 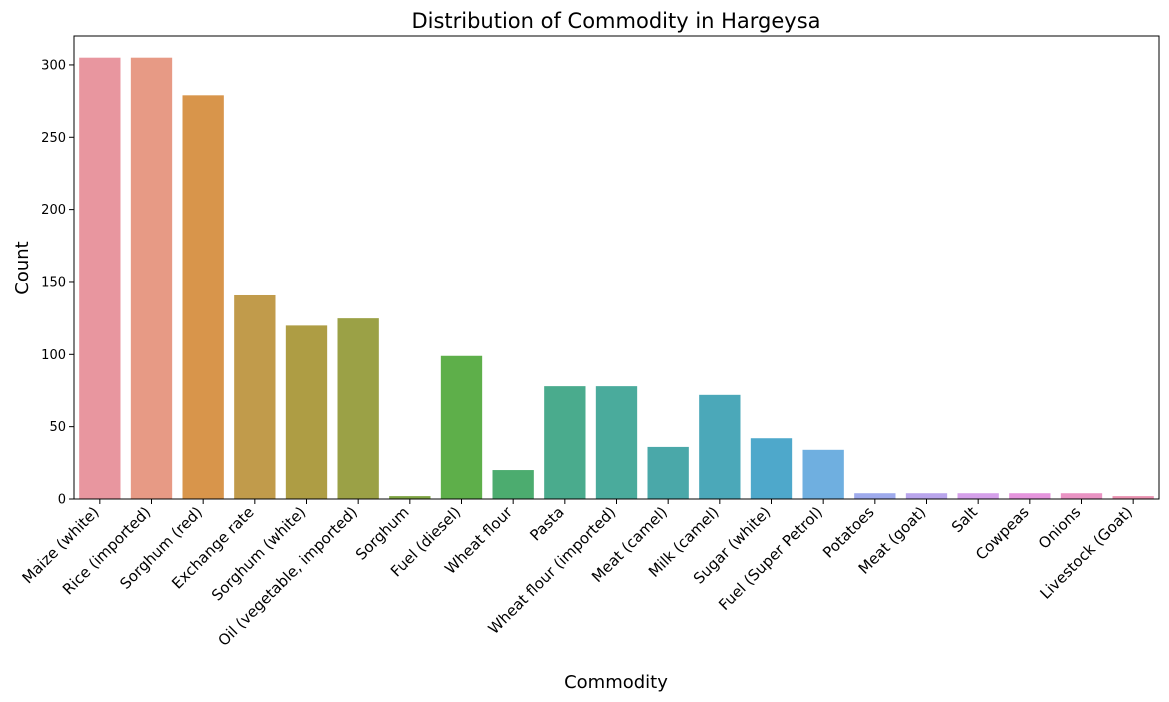 I want to click on y-tick-label-4: 200, so click(x=53, y=210).